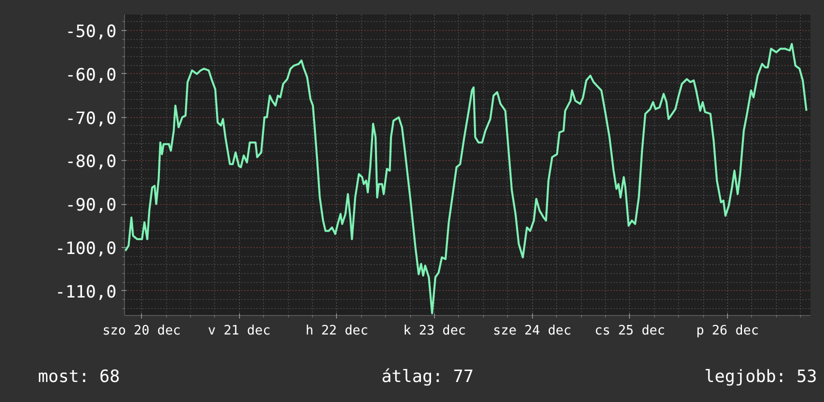  What do you see at coordinates (91, 206) in the screenshot?
I see `y-tick-label: -90,0` at bounding box center [91, 206].